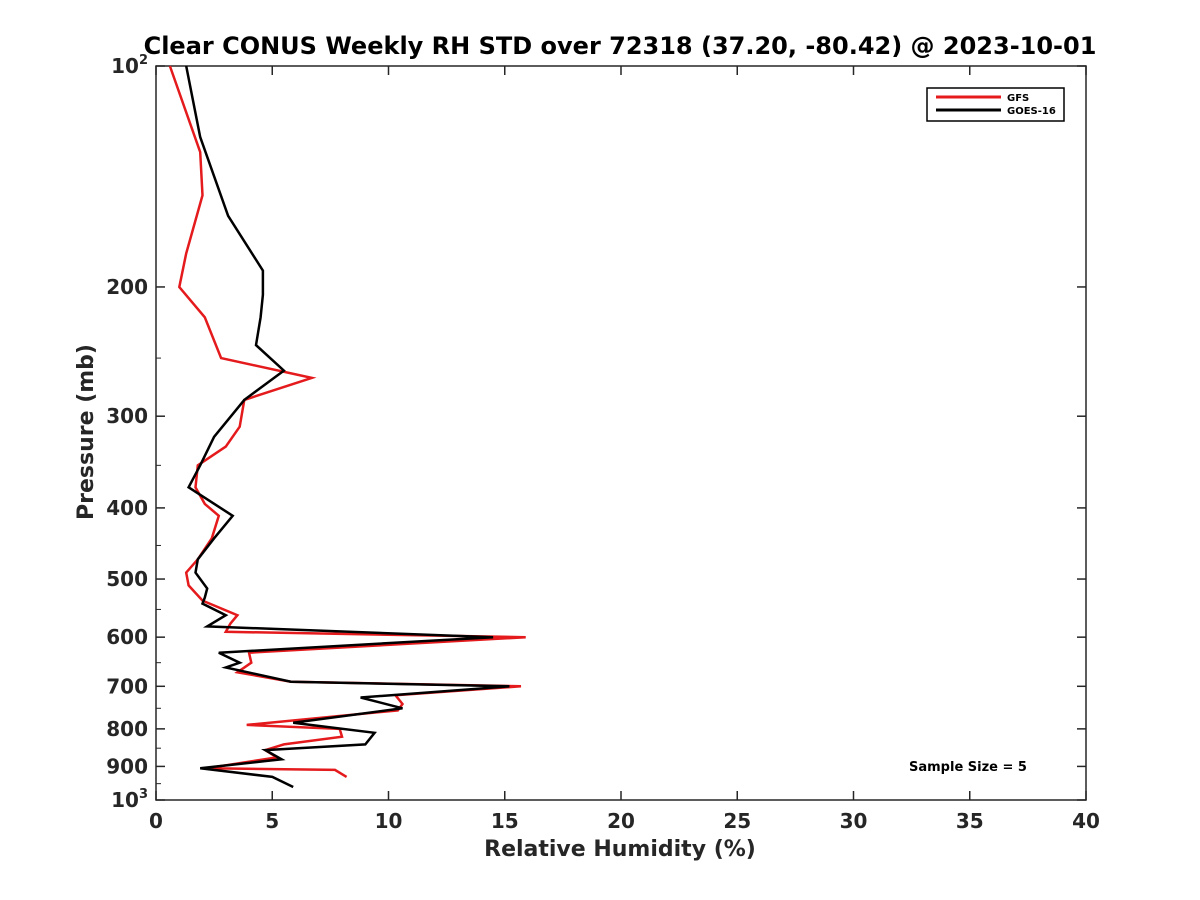 The height and width of the screenshot is (900, 1200). Describe the element at coordinates (127, 637) in the screenshot. I see `y-tick-label: 600` at that location.